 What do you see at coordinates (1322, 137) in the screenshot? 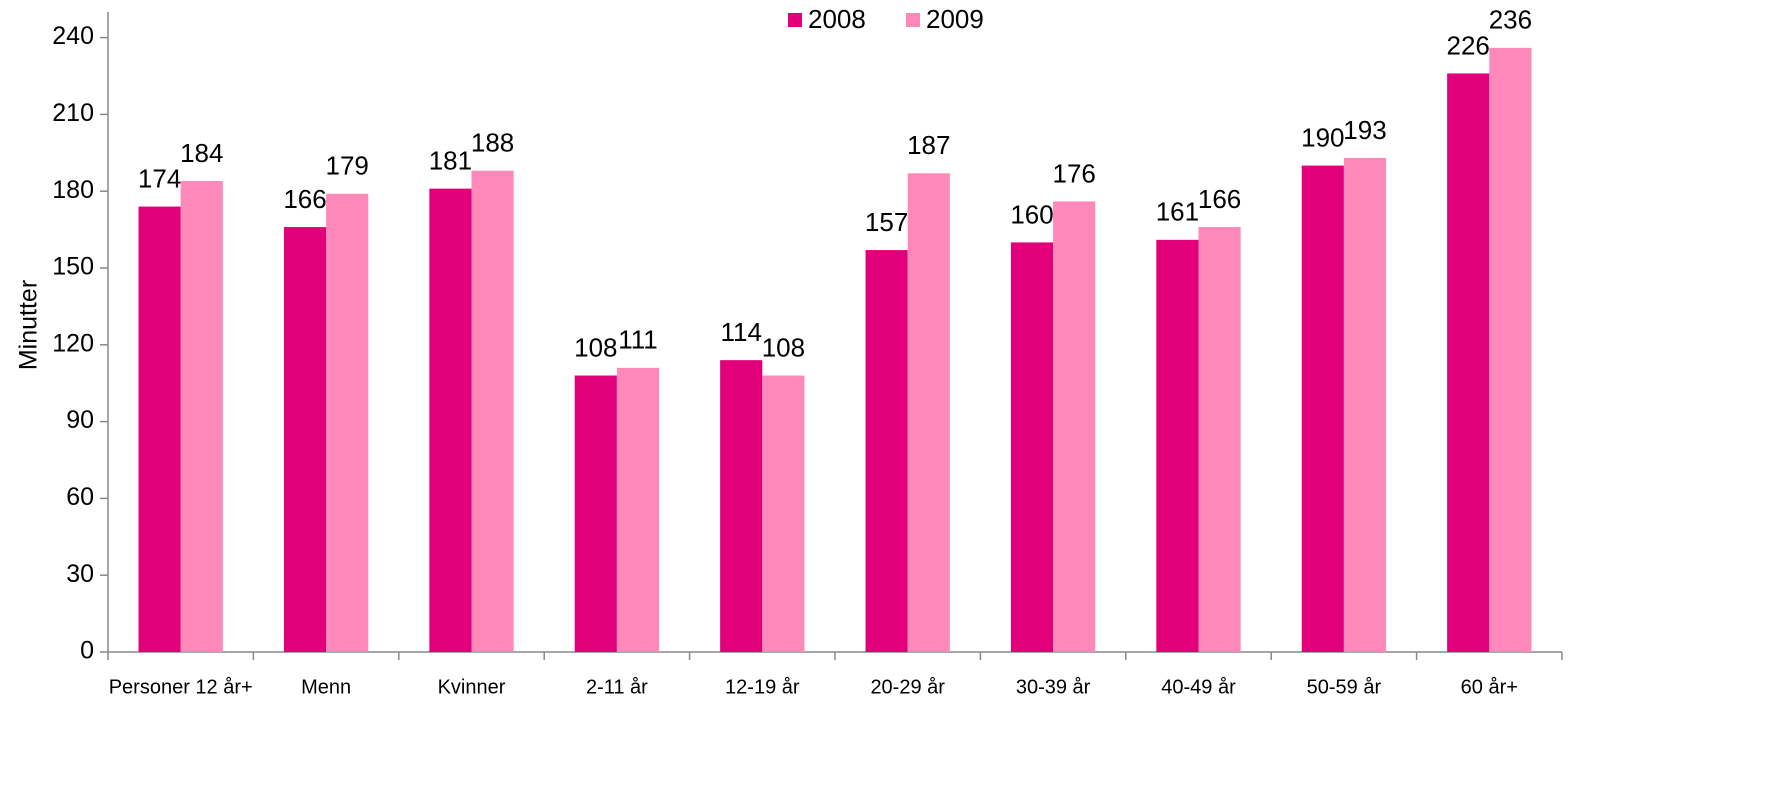
I see `value-label: 190` at bounding box center [1322, 137].